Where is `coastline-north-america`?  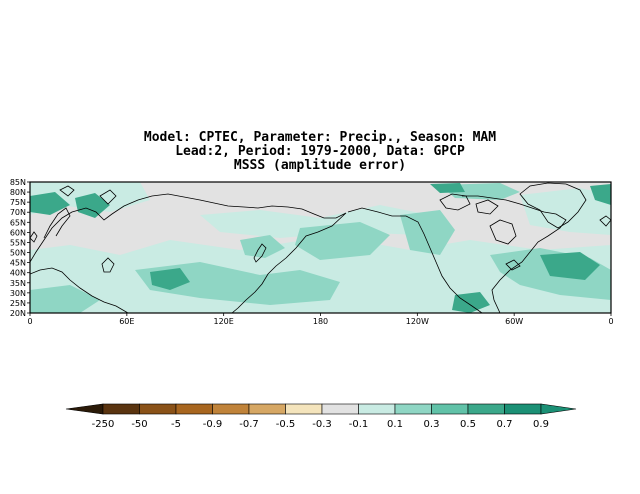 coastline-north-america is located at coordinates (415, 260).